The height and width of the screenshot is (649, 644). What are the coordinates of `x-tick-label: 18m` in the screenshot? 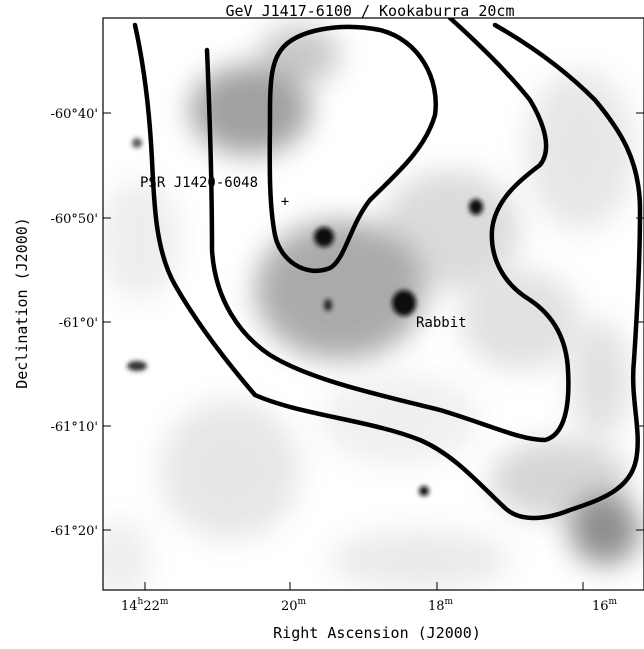 It's located at (441, 605).